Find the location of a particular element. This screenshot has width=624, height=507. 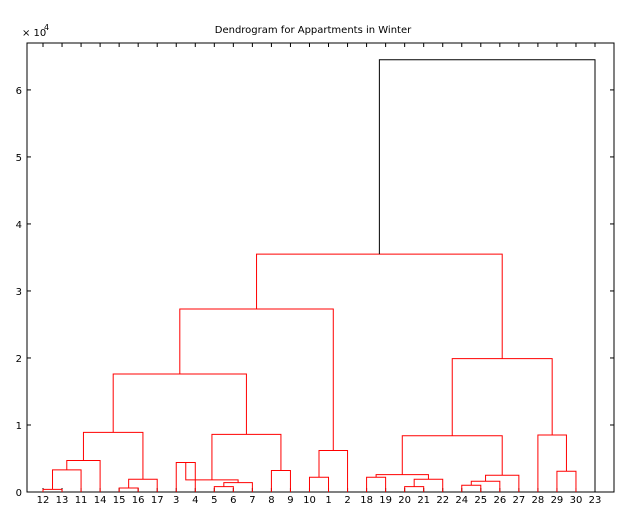

leaf-label: 3 is located at coordinates (176, 500).